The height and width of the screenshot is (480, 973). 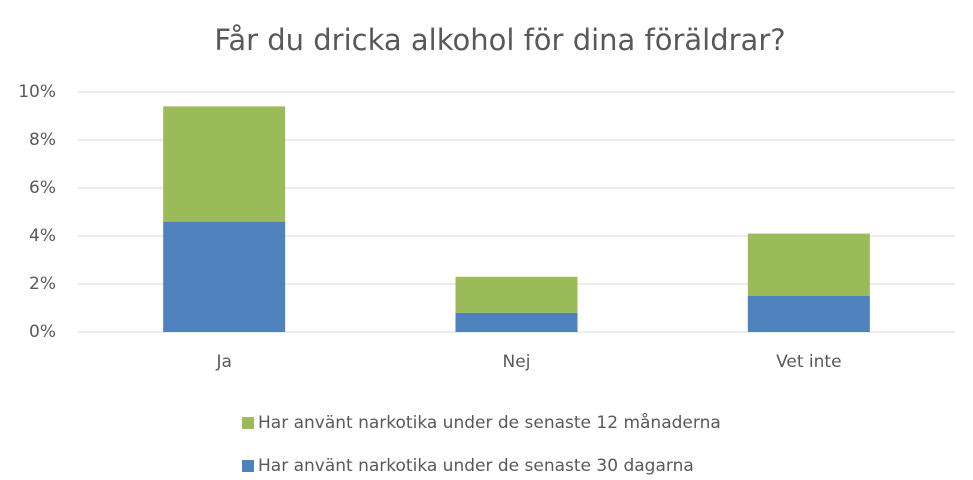 I want to click on y-tick-label: 10%, so click(x=37, y=92).